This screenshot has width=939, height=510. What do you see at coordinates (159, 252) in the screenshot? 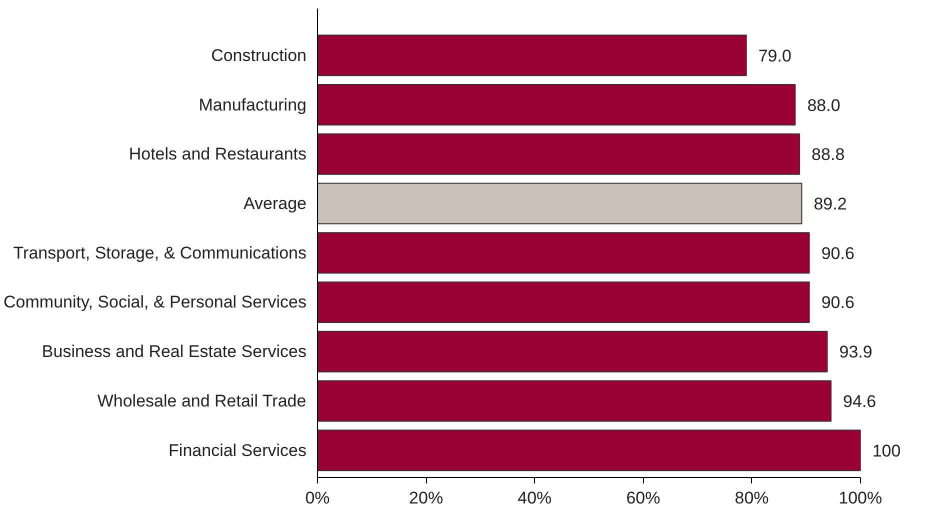
I see `y-tick-label: Transport, Storage, & Communications` at bounding box center [159, 252].